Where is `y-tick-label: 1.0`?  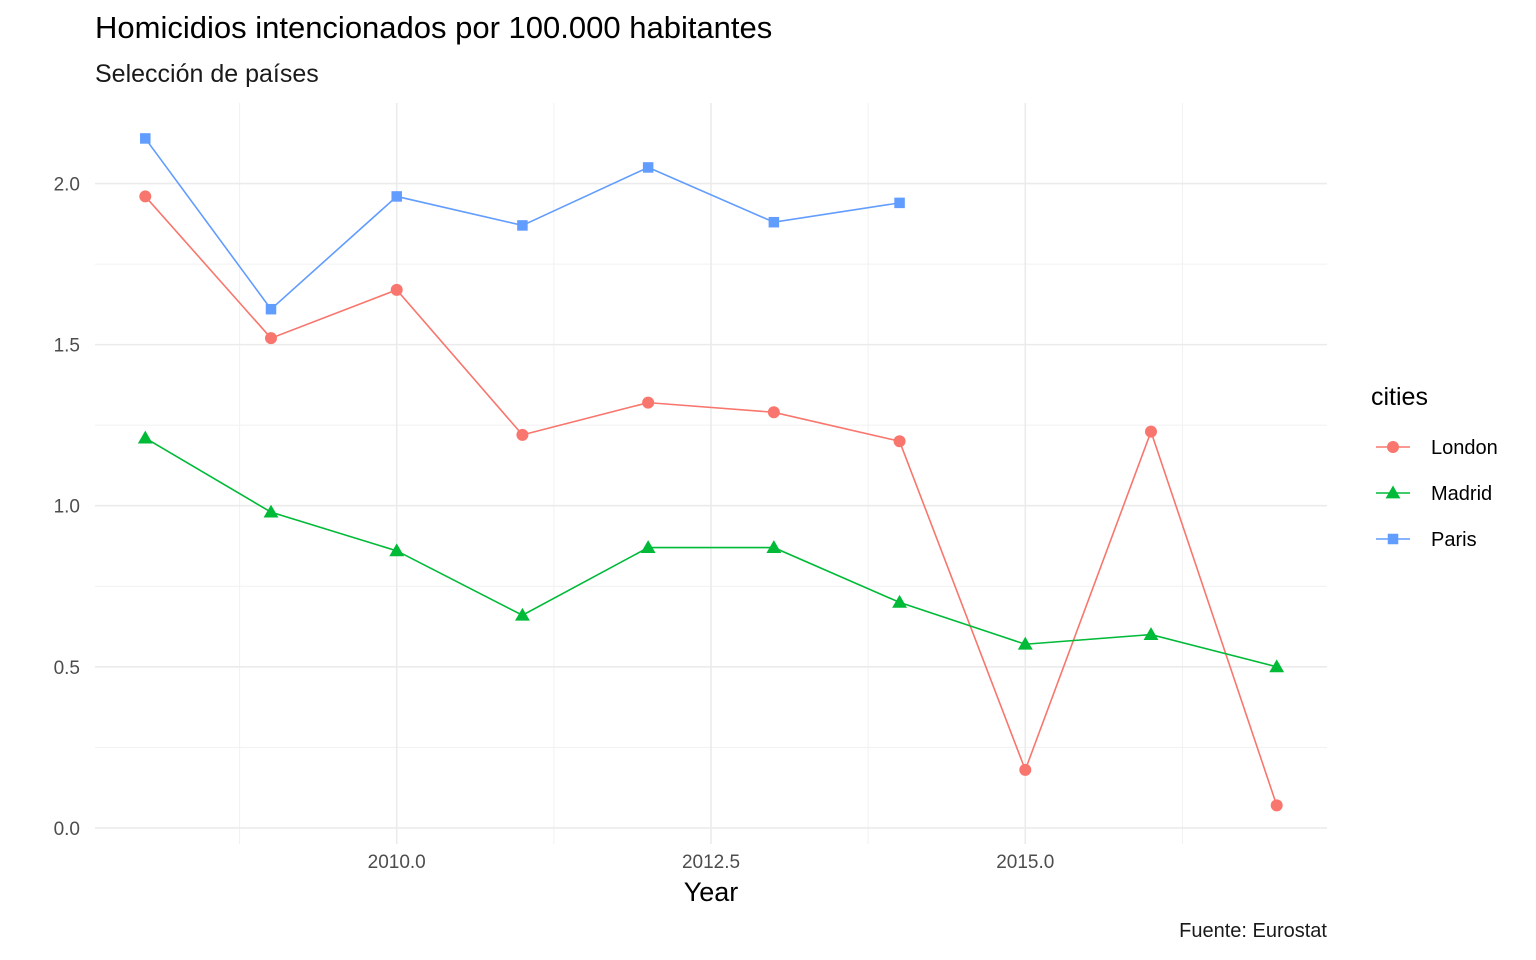 y-tick-label: 1.0 is located at coordinates (67, 507).